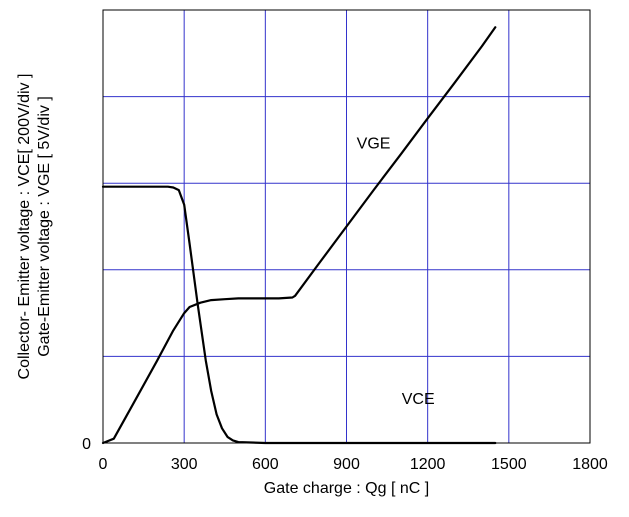 This screenshot has height=517, width=629. Describe the element at coordinates (265, 464) in the screenshot. I see `x-tick-label: 600` at that location.